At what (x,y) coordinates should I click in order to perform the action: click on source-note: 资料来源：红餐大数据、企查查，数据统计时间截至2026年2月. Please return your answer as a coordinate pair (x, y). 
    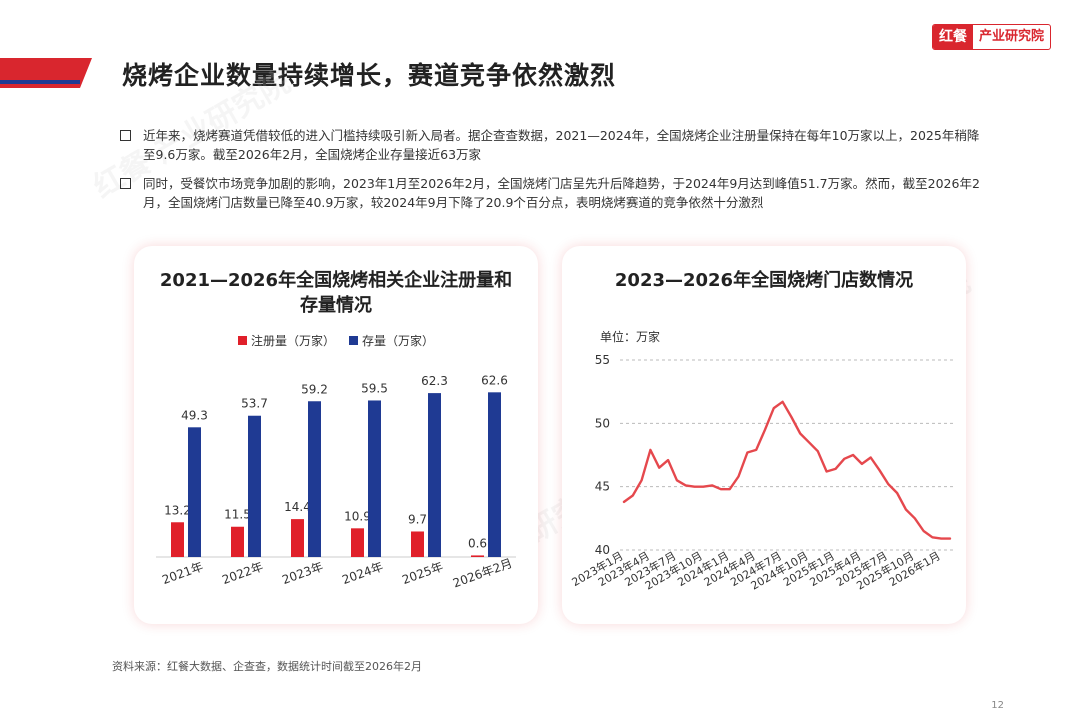
    Looking at the image, I should click on (267, 666).